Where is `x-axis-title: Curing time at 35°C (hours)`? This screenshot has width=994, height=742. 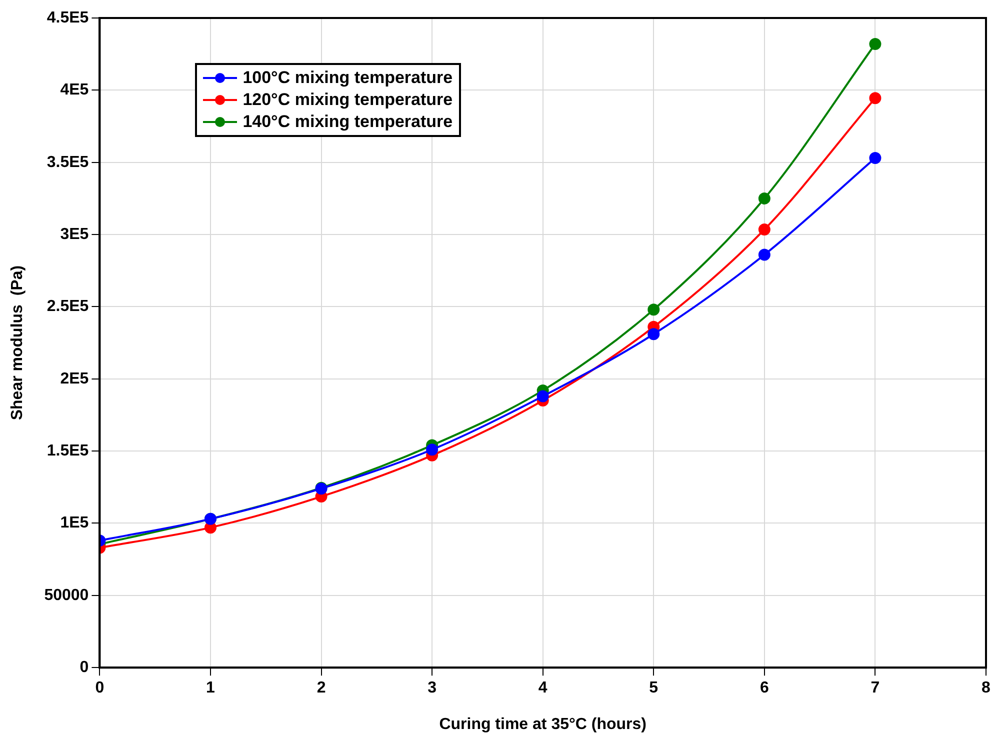 x-axis-title: Curing time at 35°C (hours) is located at coordinates (542, 724).